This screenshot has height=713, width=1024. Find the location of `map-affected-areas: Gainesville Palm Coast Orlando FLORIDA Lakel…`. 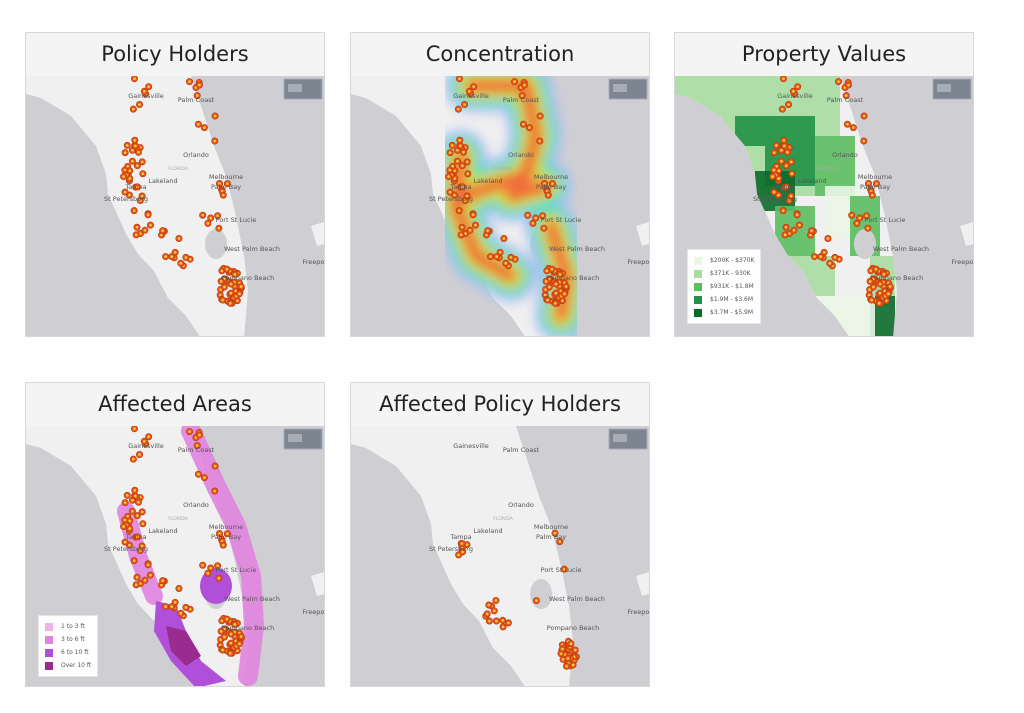

map-affected-areas: Gainesville Palm Coast Orlando FLORIDA Lakel… is located at coordinates (175, 556).